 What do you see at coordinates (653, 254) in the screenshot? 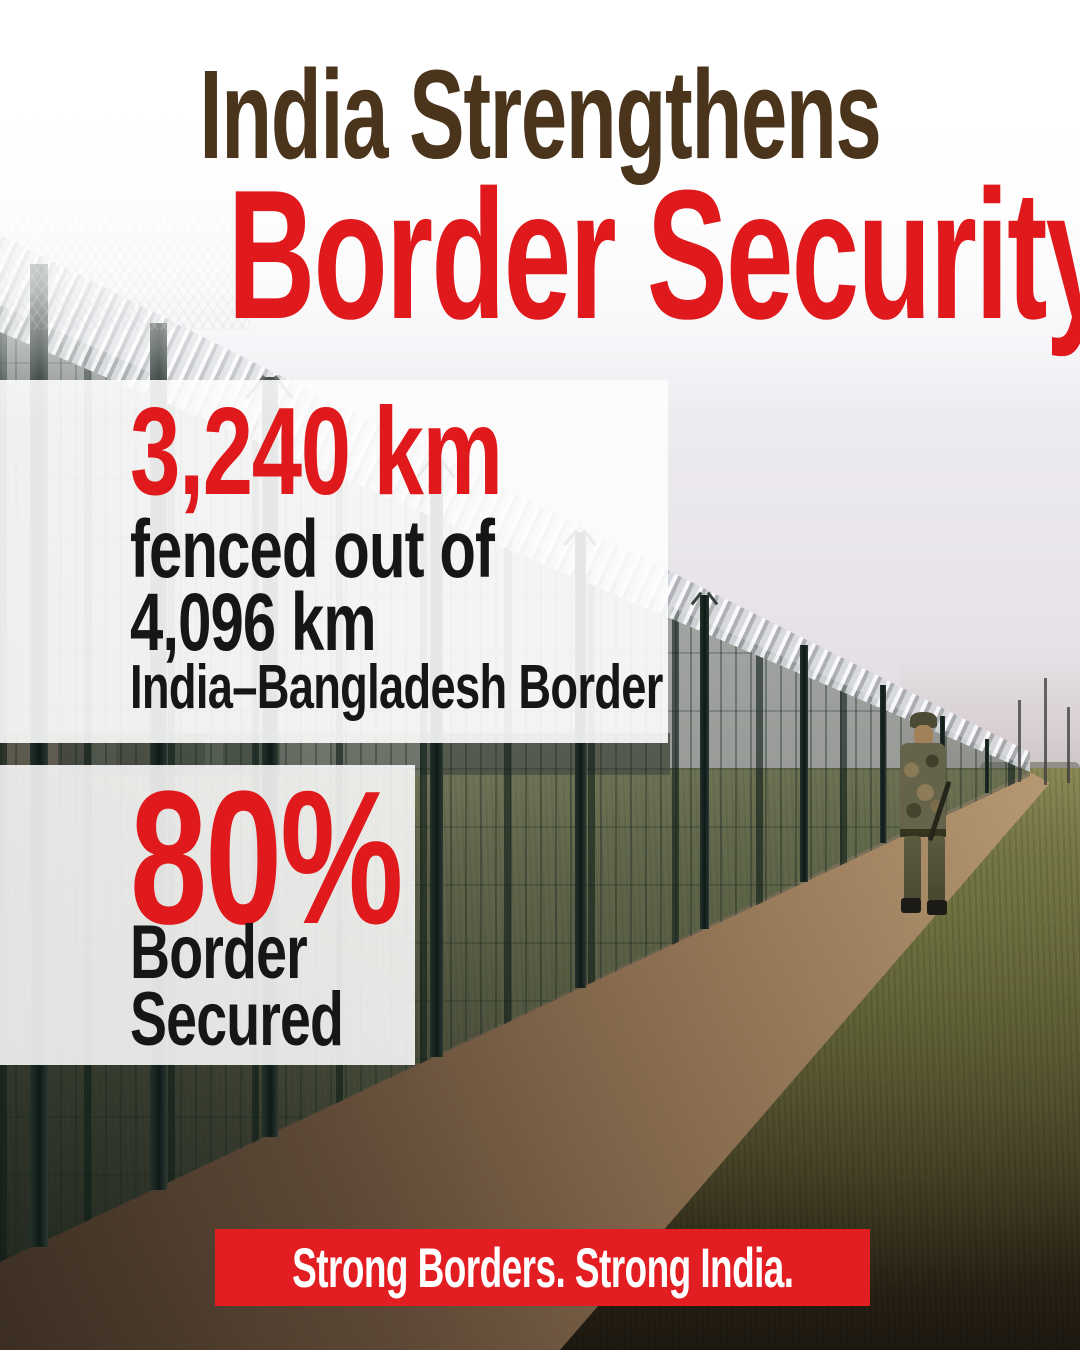
I see `headline-line2-text: Border Security` at bounding box center [653, 254].